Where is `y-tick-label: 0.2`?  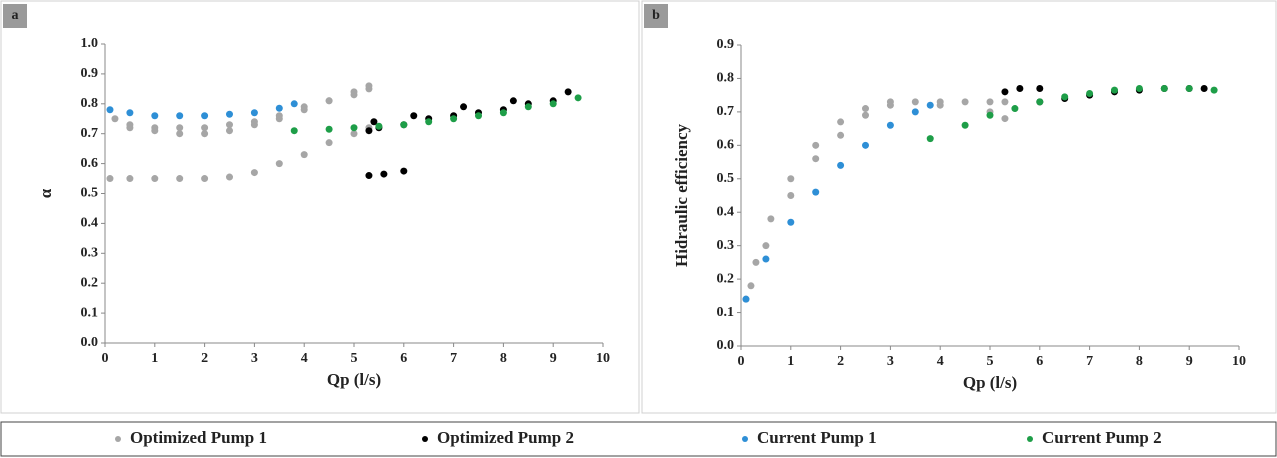
y-tick-label: 0.2 is located at coordinates (726, 278).